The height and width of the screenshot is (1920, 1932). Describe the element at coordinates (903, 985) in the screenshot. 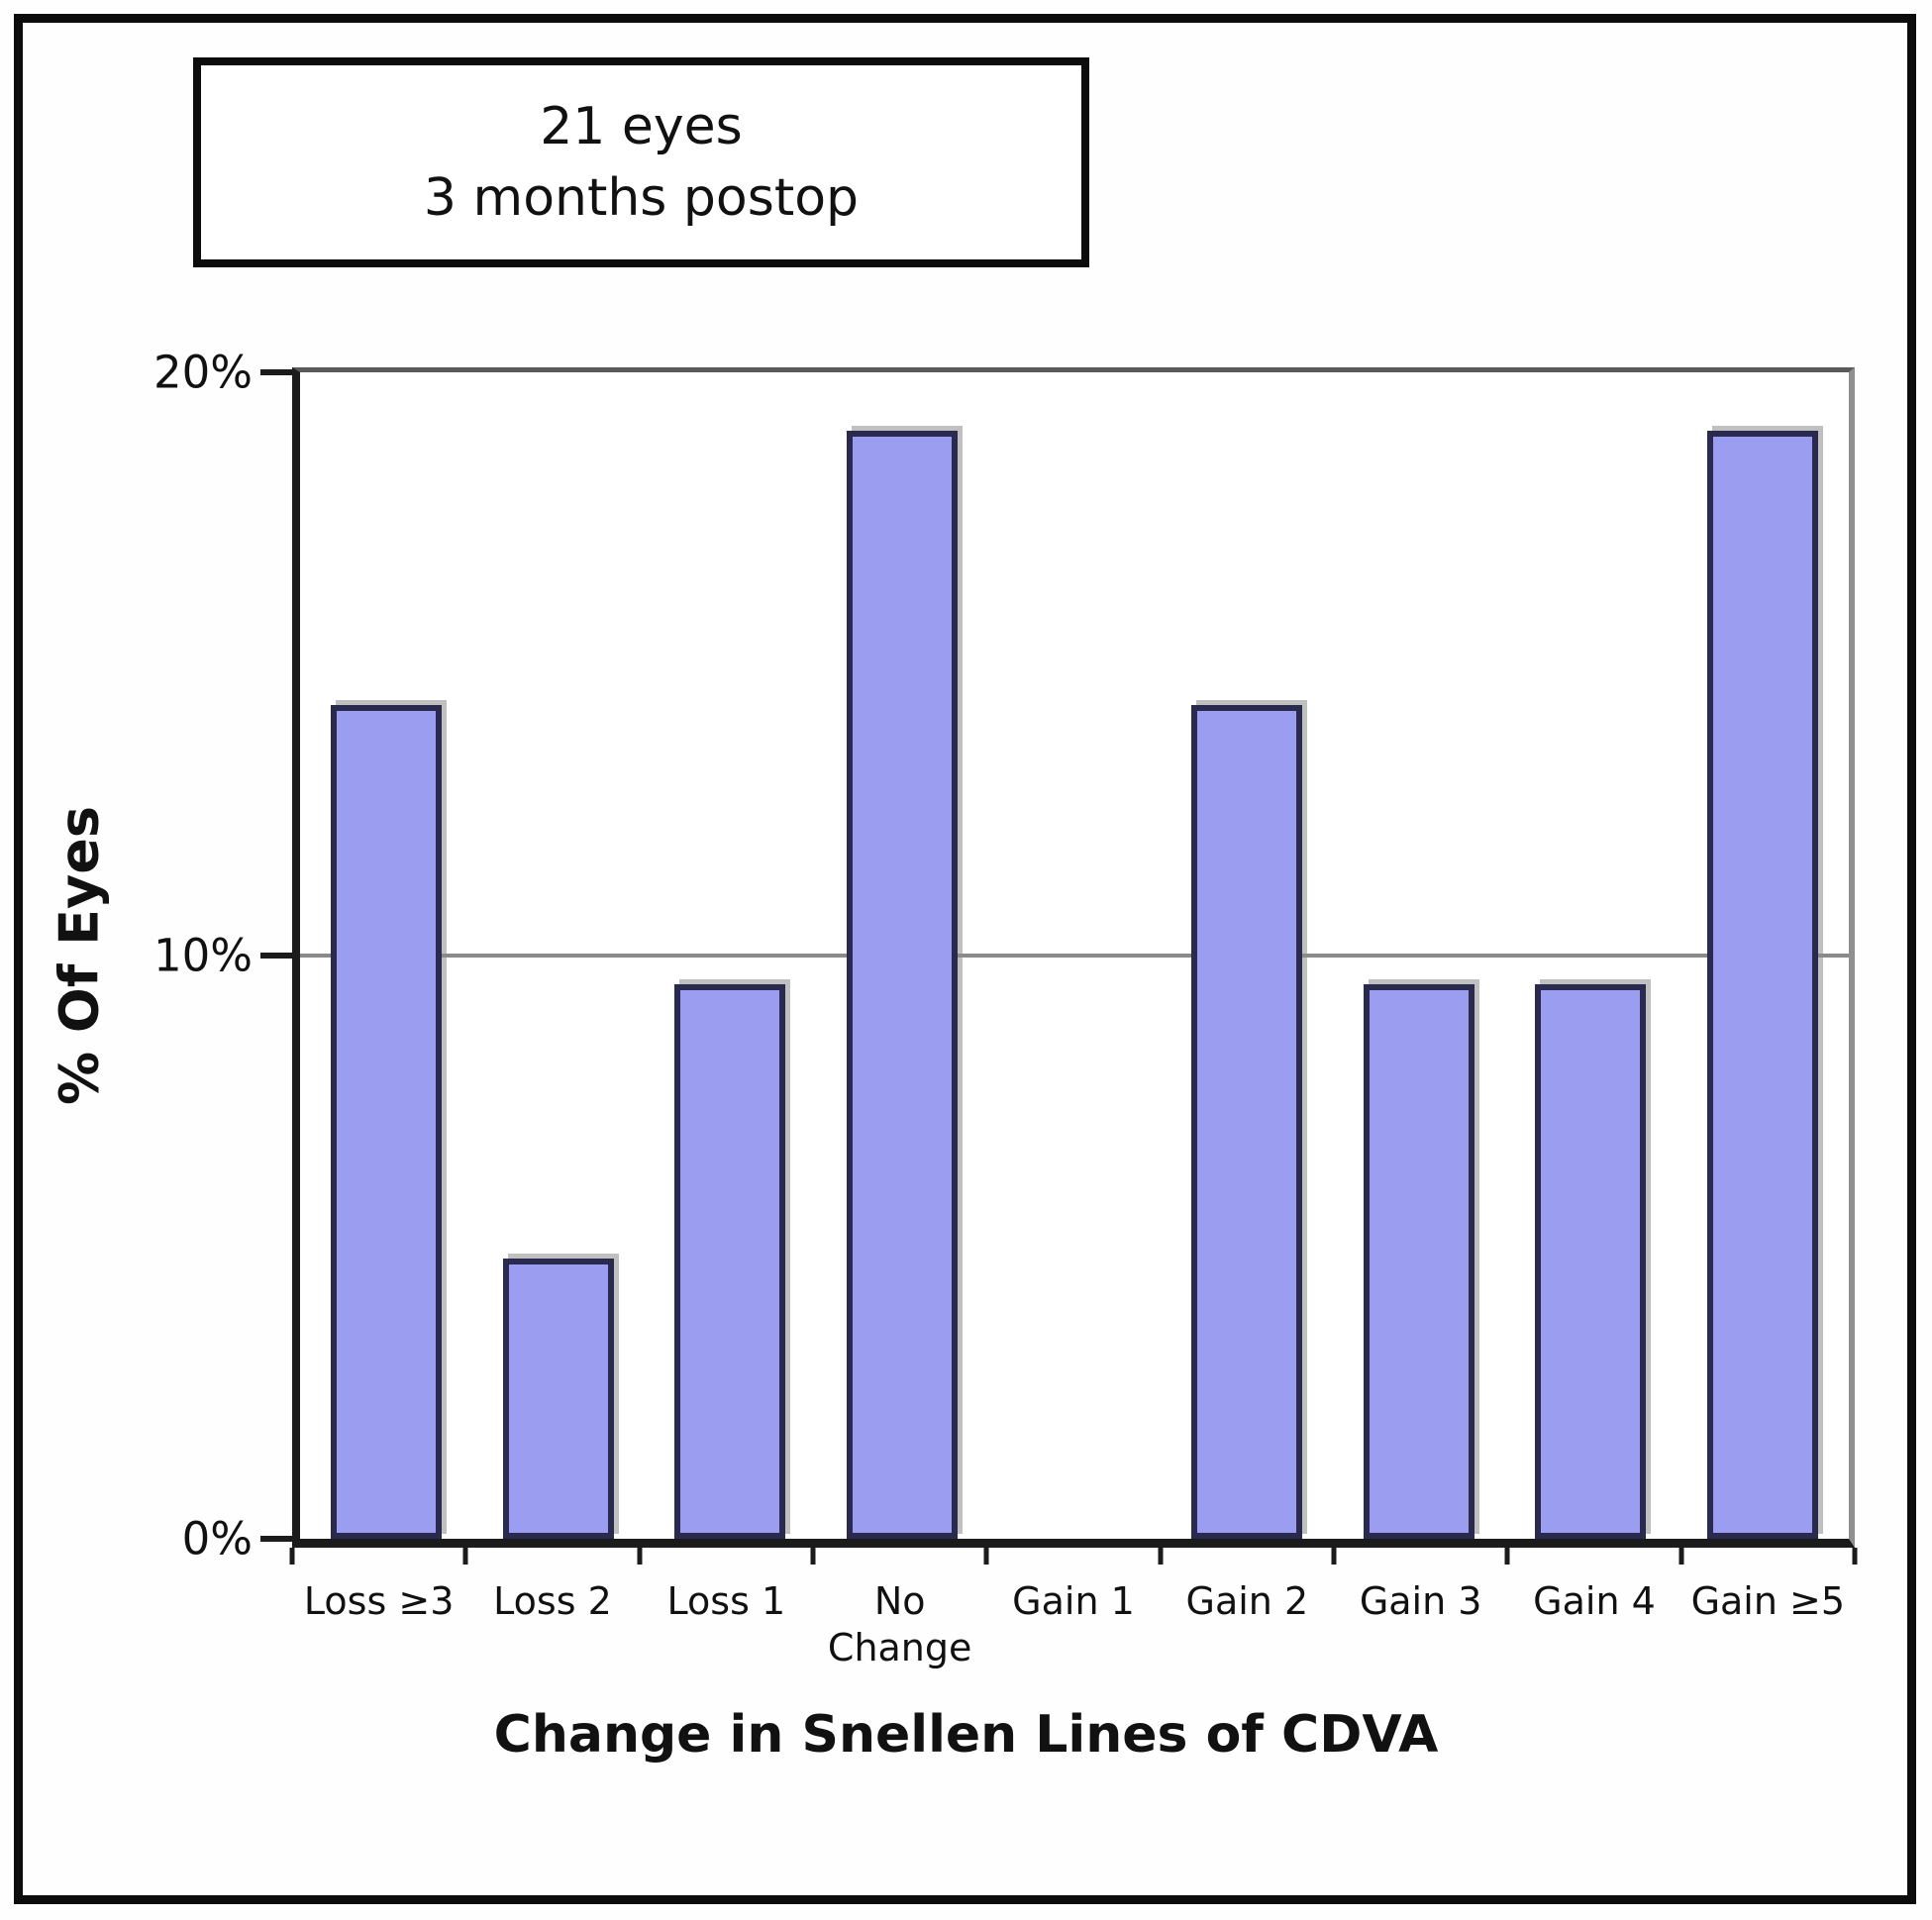

I see `bar-no-change` at that location.